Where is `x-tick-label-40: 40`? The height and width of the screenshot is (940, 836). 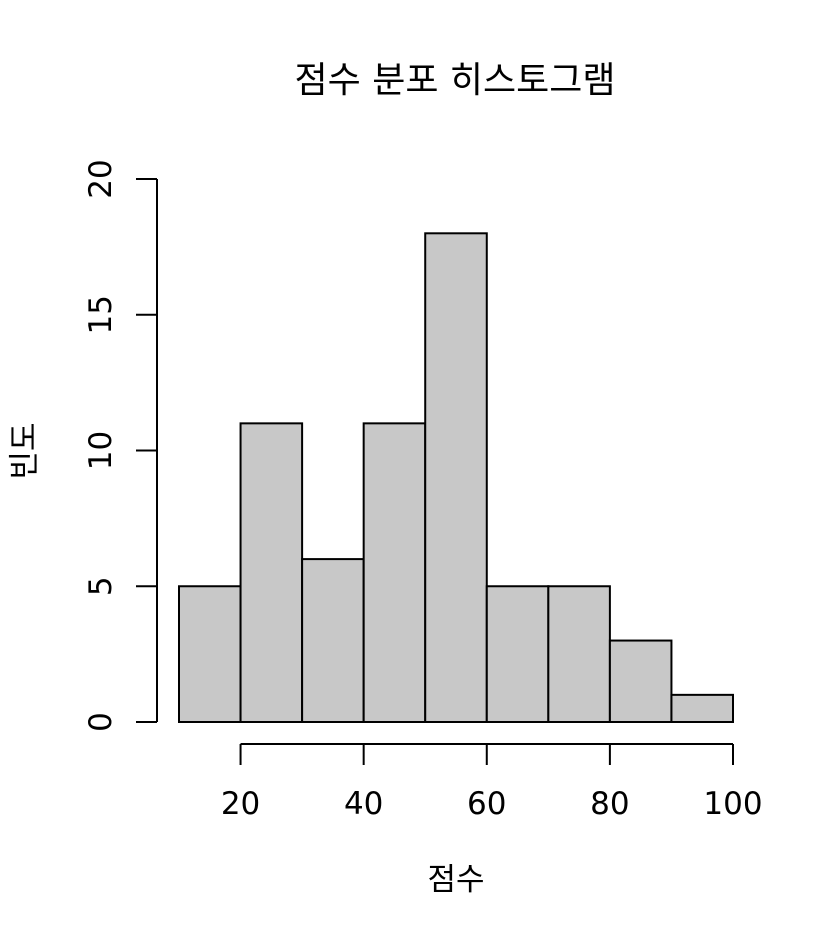 x-tick-label-40: 40 is located at coordinates (363, 804).